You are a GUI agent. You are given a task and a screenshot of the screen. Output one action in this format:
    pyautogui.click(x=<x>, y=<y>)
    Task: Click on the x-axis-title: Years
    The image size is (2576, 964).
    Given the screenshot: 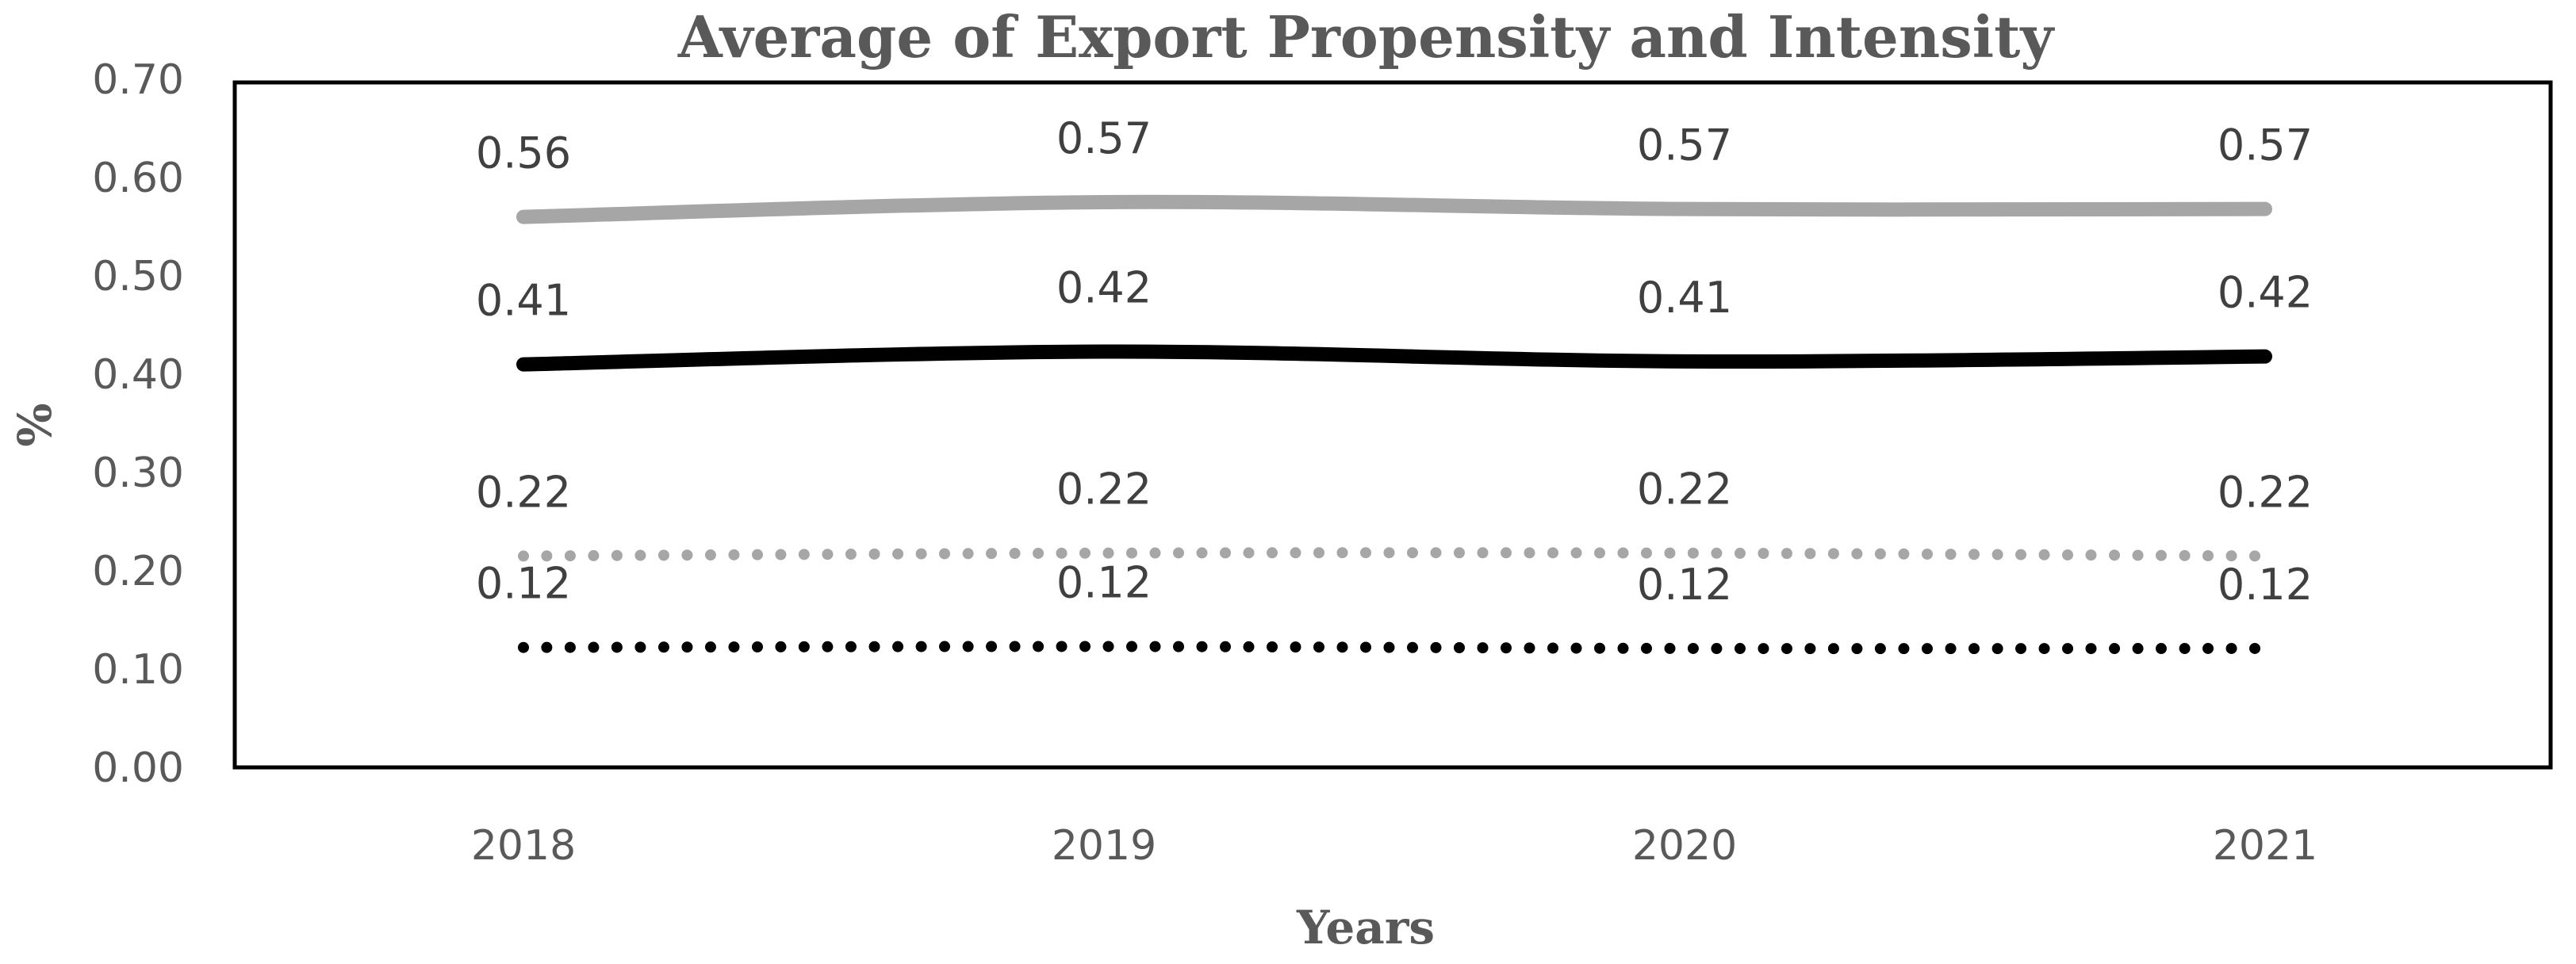 What is the action you would take?
    pyautogui.click(x=1366, y=927)
    